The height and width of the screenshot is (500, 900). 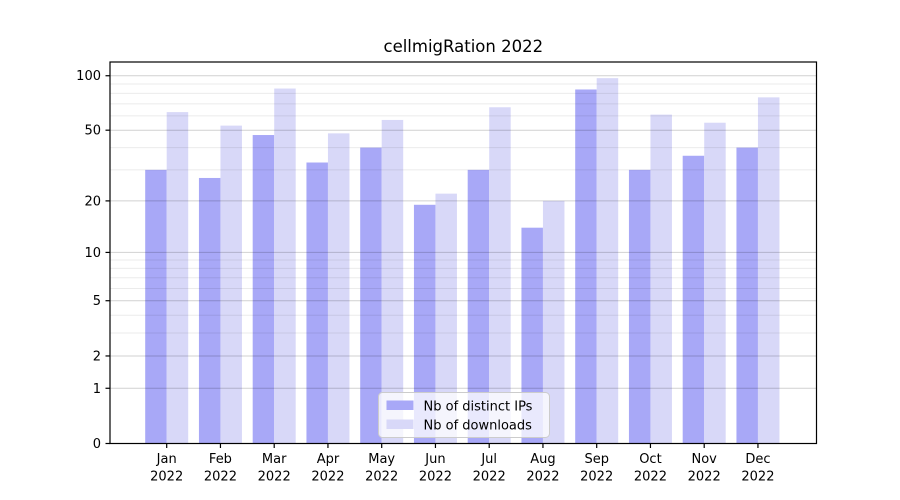 I want to click on bar-downloads-jan, so click(x=177, y=278).